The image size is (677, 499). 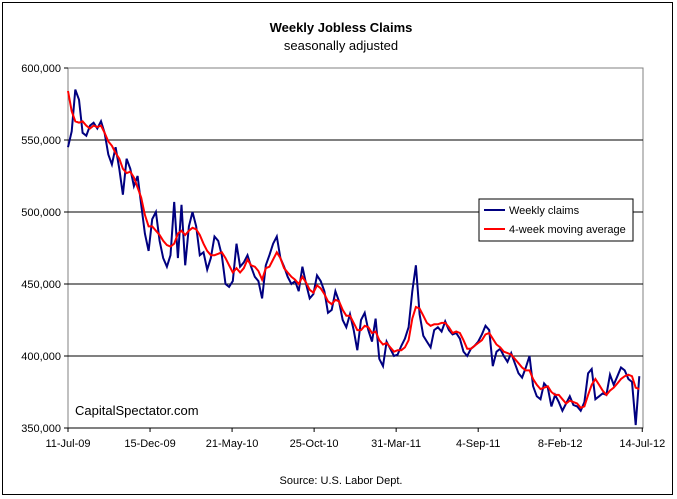 I want to click on y-tick-label: 600,000, so click(x=41, y=69).